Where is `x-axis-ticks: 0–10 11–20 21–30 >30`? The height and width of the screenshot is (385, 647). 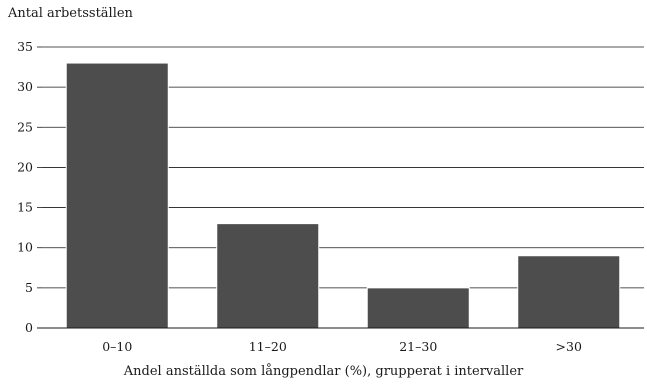
x-axis-ticks: 0–10 11–20 21–30 >30 is located at coordinates (342, 346).